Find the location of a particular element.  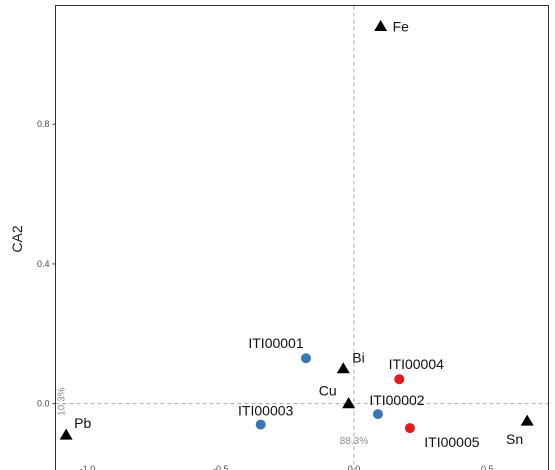

point-iti00002-circle is located at coordinates (377, 414).